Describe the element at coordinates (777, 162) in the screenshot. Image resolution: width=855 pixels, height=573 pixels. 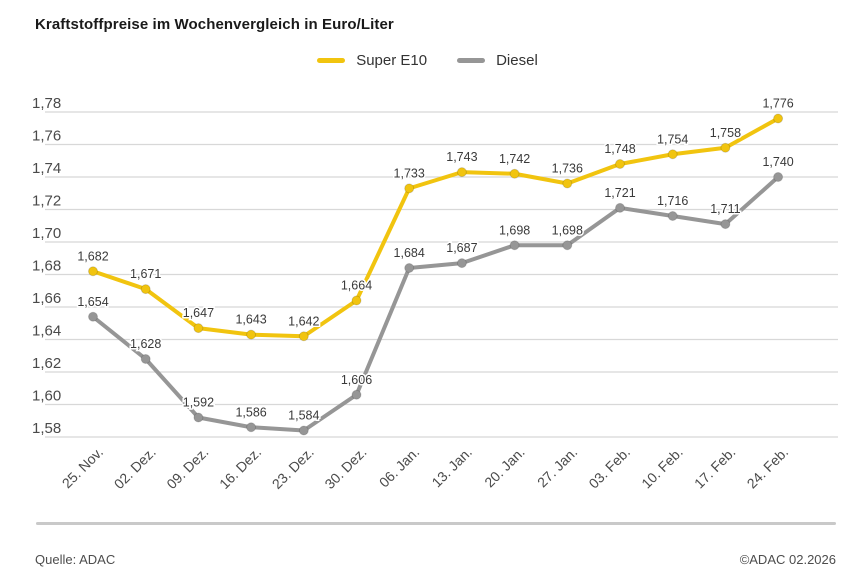
I see `value-label: 1,740` at that location.